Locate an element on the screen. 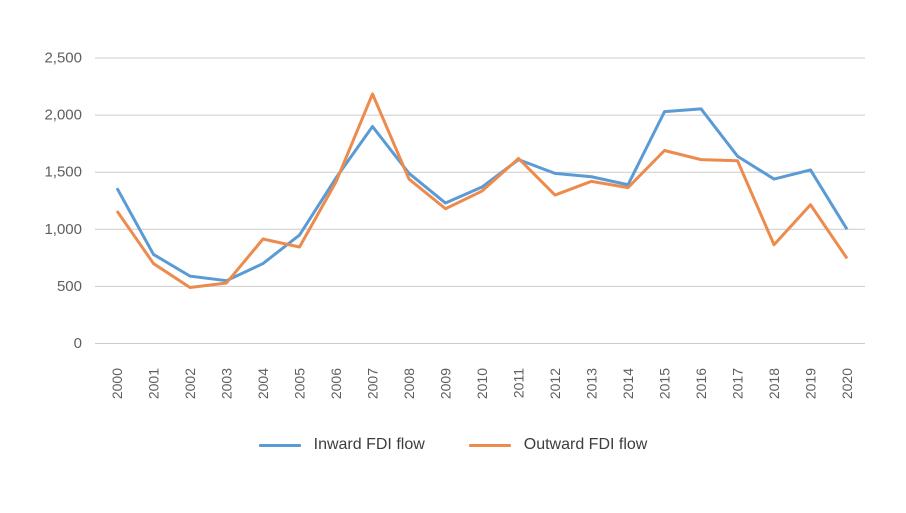 The image size is (906, 513). x-axis-tick-label: 2013 is located at coordinates (592, 383).